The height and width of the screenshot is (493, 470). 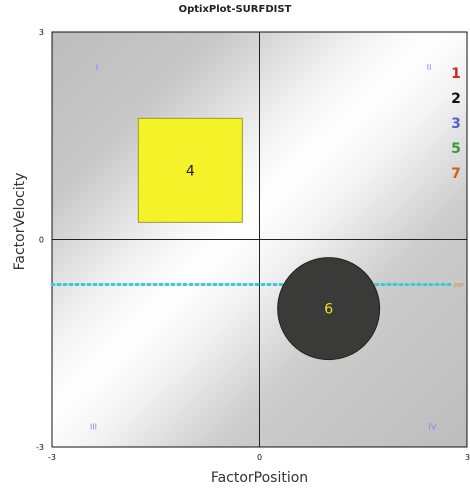 What do you see at coordinates (432, 427) in the screenshot?
I see `quadrant-label: IV` at bounding box center [432, 427].